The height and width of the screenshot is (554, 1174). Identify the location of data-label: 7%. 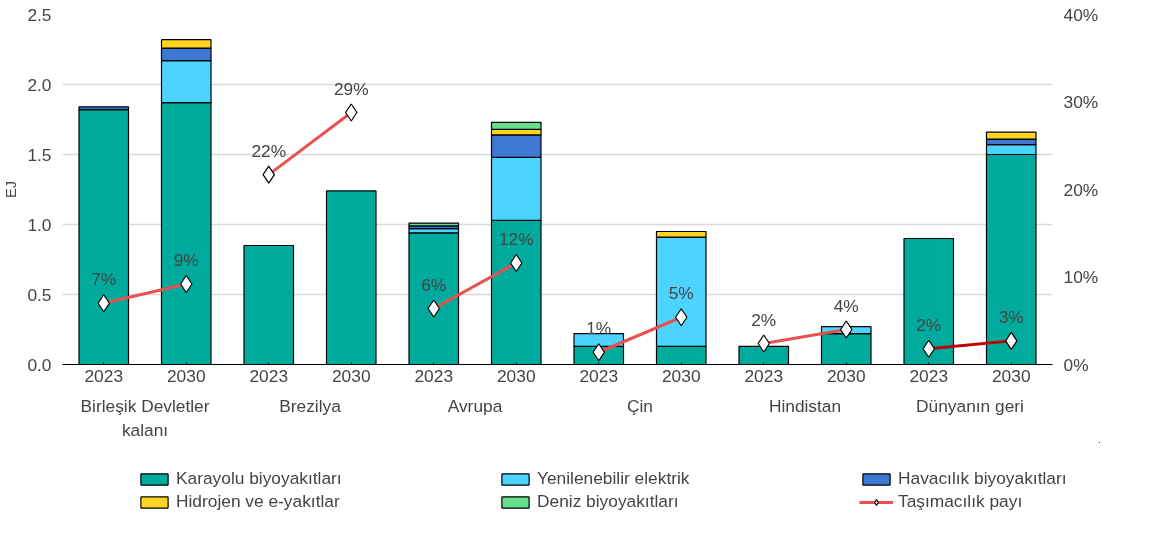
(104, 279).